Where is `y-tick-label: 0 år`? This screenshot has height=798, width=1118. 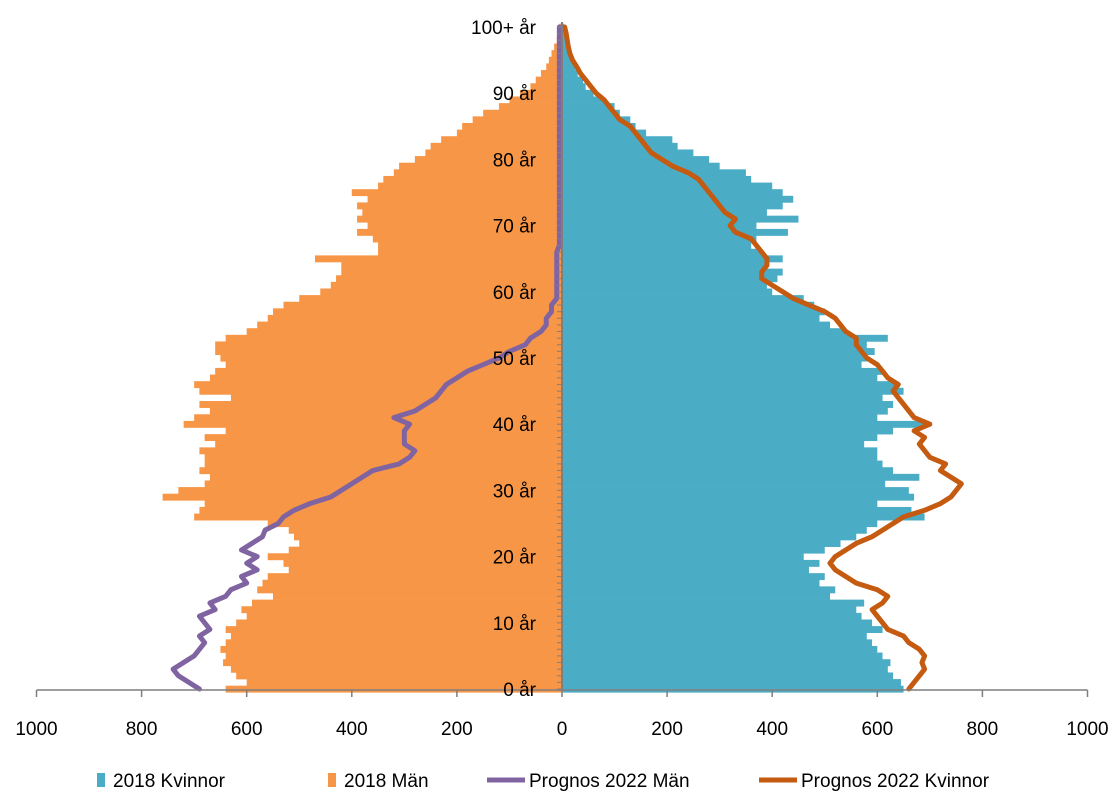 y-tick-label: 0 år is located at coordinates (519, 690).